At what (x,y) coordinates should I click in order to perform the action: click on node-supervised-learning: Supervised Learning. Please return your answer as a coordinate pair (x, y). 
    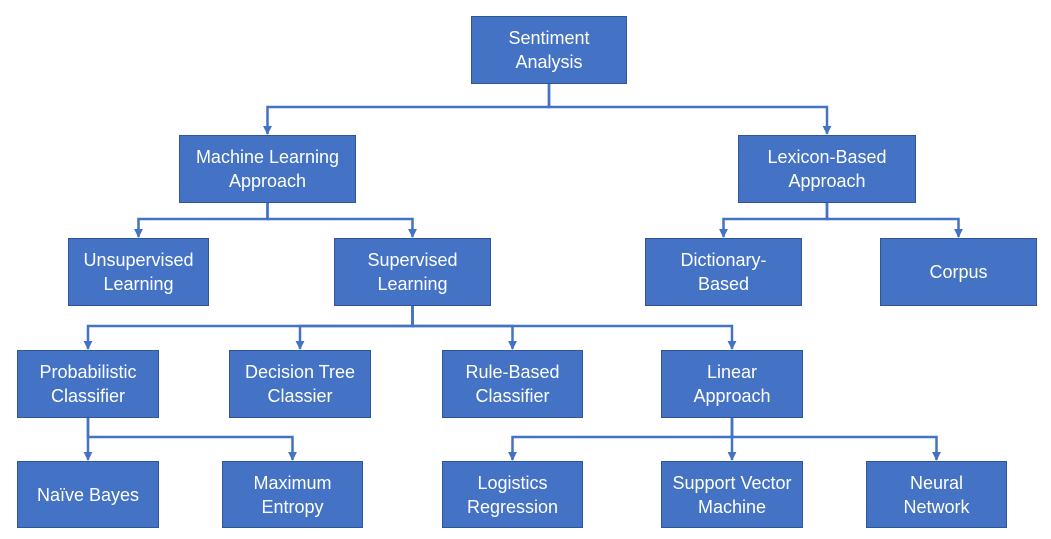
    Looking at the image, I should click on (412, 272).